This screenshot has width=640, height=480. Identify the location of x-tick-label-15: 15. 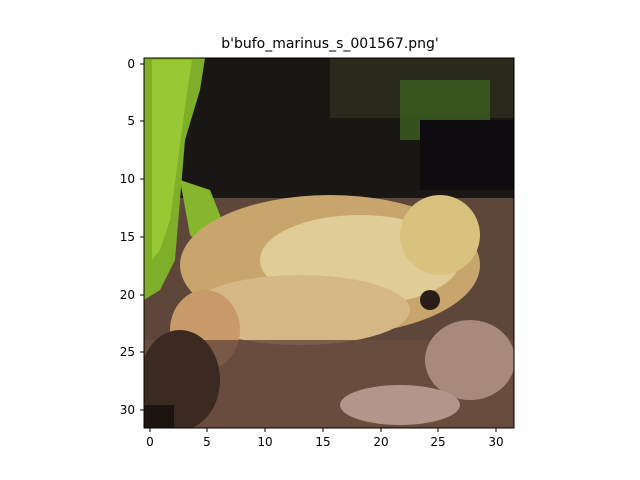
(322, 442).